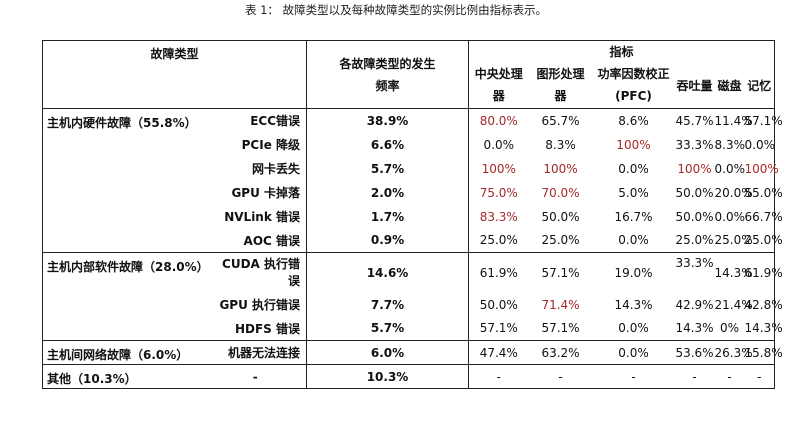 This screenshot has width=792, height=425. Describe the element at coordinates (729, 376) in the screenshot. I see `metric-cell-disk: -` at that location.